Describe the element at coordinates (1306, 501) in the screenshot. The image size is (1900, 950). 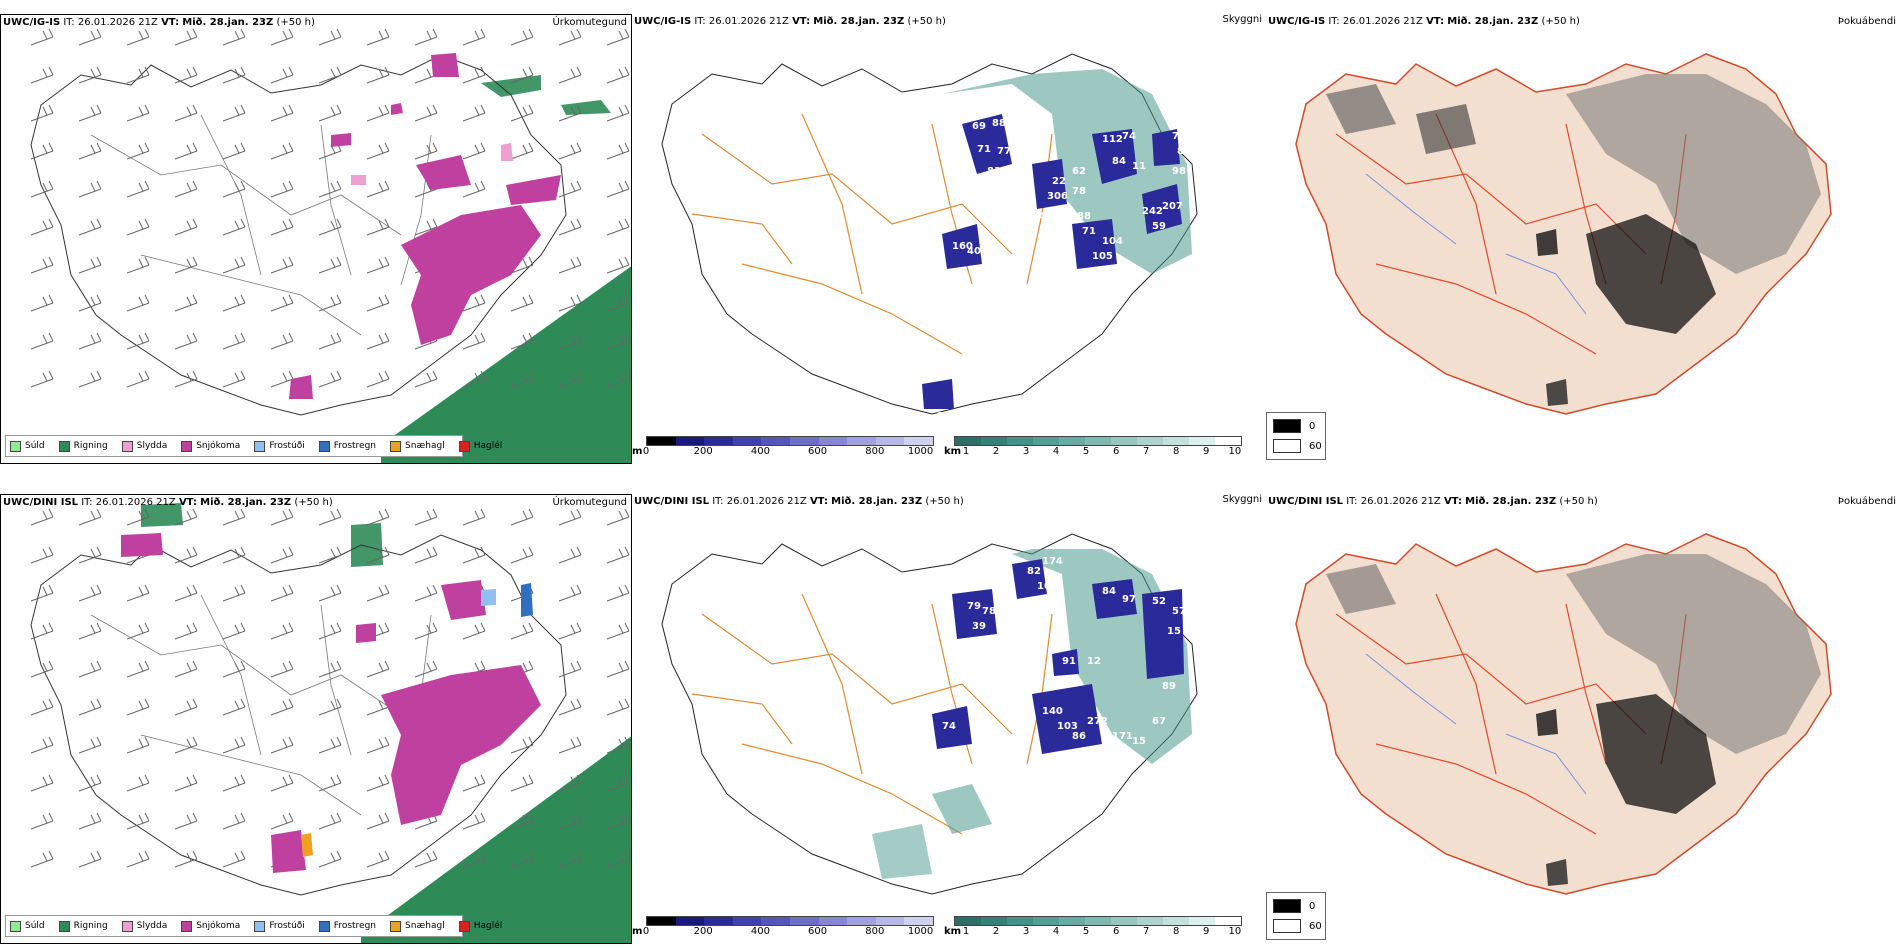
I see `model-name: UWC/DINI ISL` at that location.